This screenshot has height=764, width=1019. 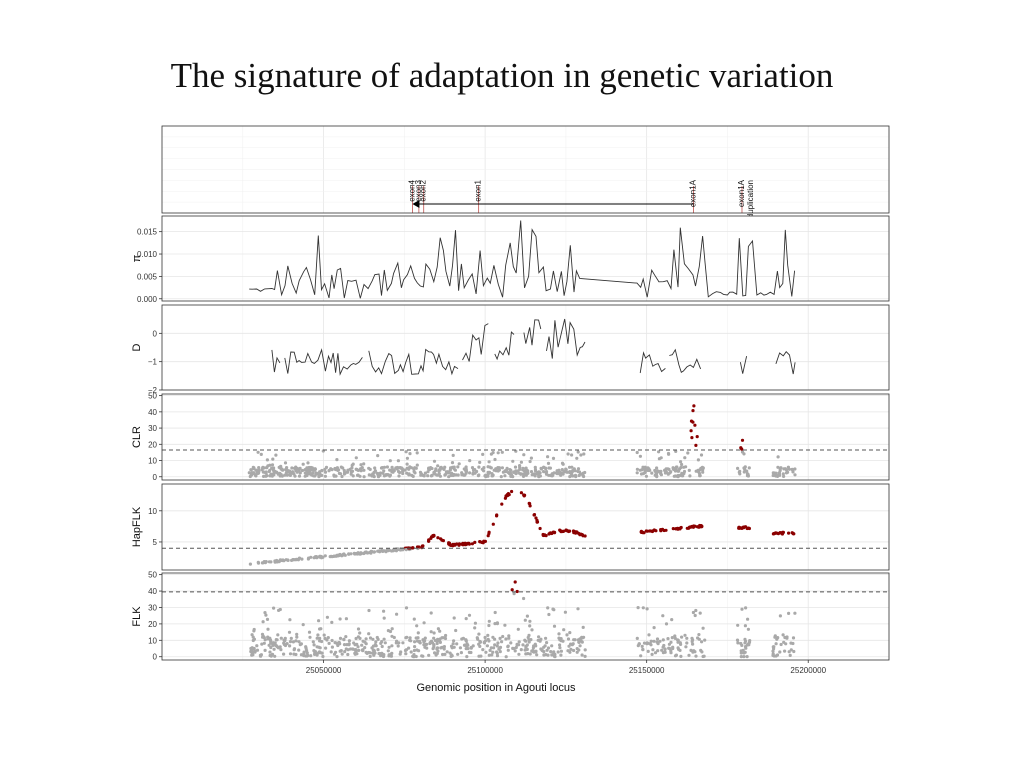 I want to click on pi-series-line, so click(x=522, y=259).